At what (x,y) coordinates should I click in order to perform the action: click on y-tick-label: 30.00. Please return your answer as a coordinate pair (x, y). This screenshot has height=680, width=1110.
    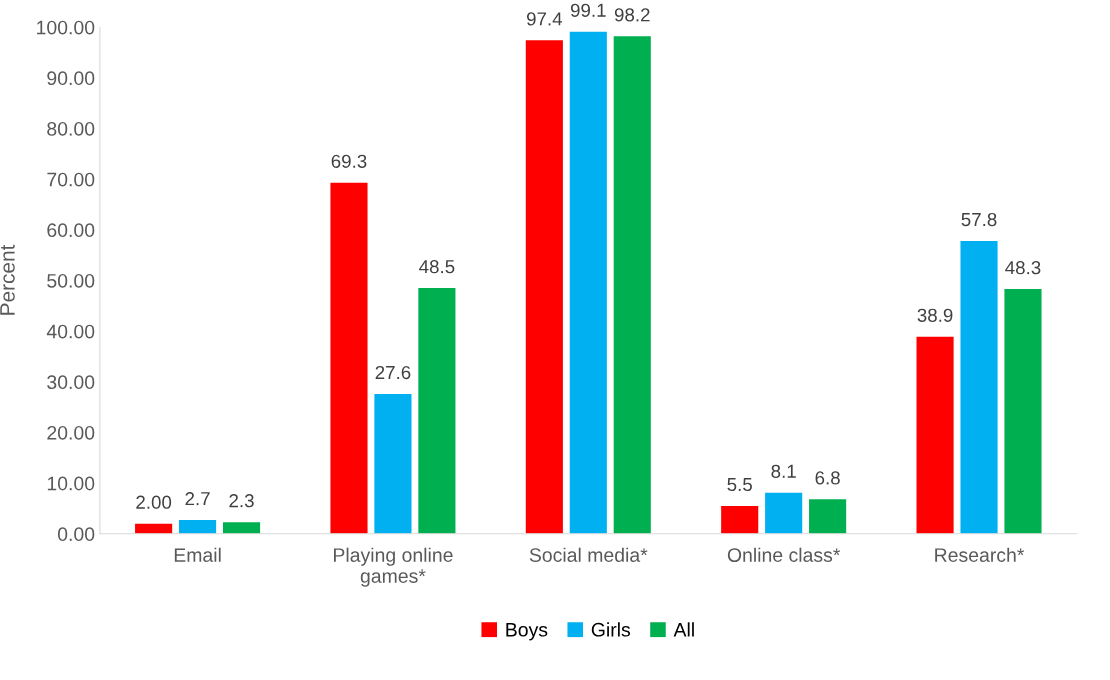
    Looking at the image, I should click on (71, 382).